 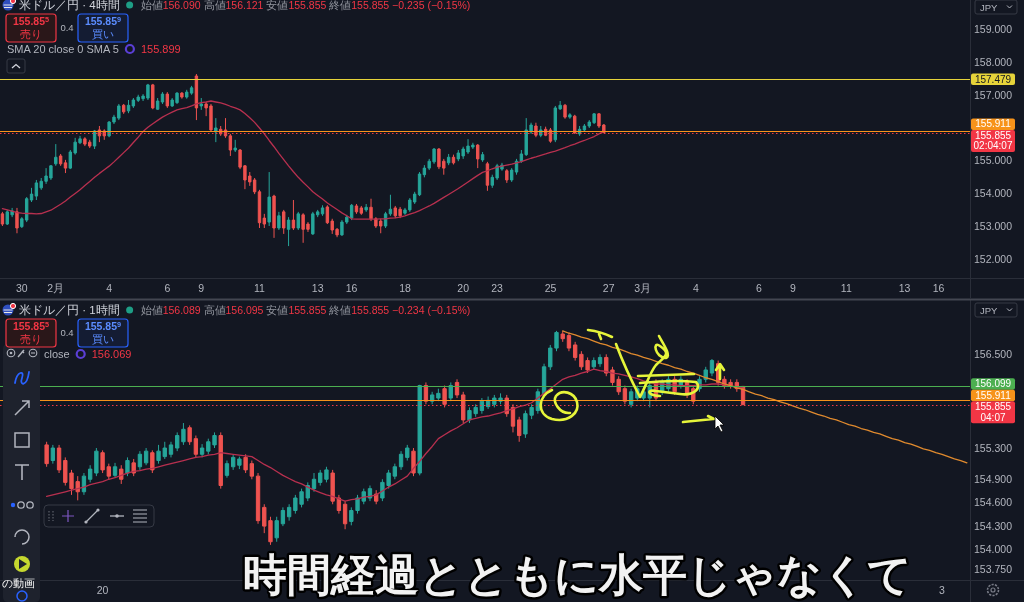 I want to click on x-tick-label: 30, so click(x=21, y=288).